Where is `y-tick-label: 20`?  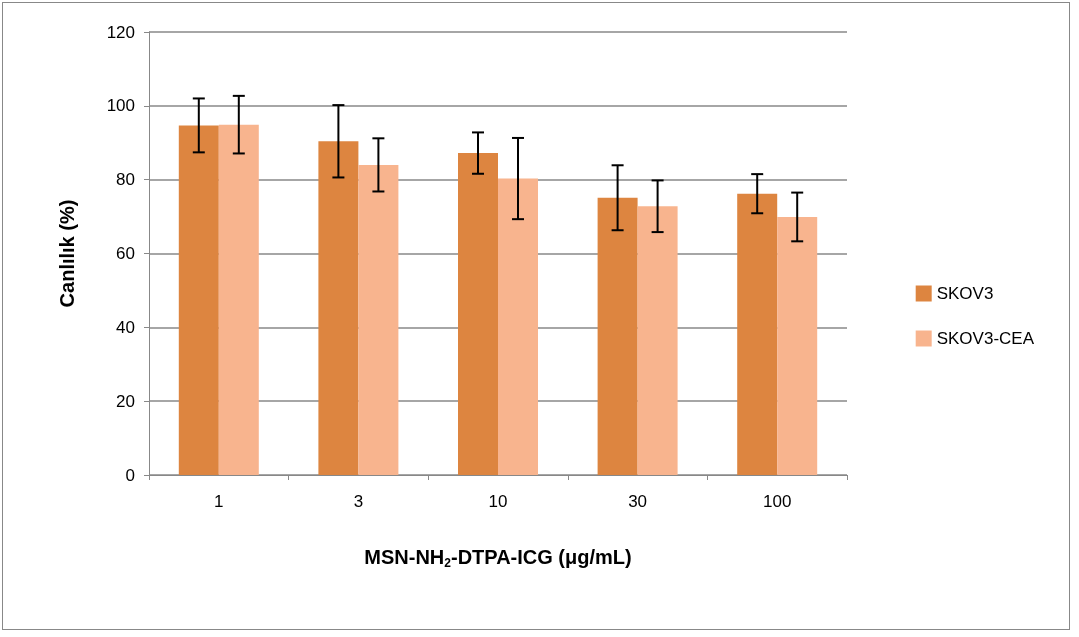 y-tick-label: 20 is located at coordinates (125, 401).